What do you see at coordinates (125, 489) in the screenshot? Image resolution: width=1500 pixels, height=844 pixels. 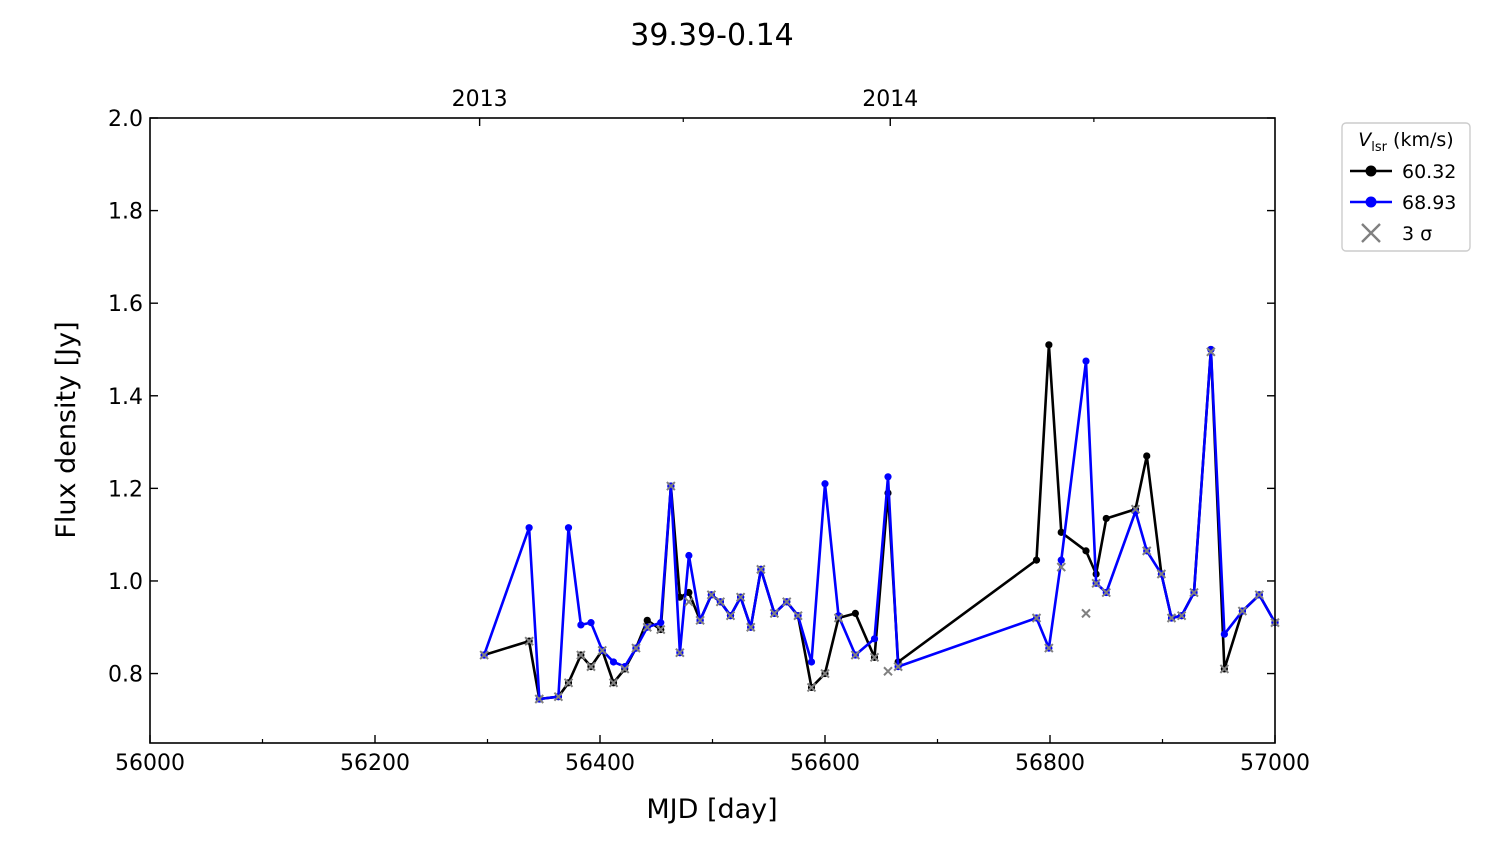 I see `y-tick-label: 1.2` at bounding box center [125, 489].